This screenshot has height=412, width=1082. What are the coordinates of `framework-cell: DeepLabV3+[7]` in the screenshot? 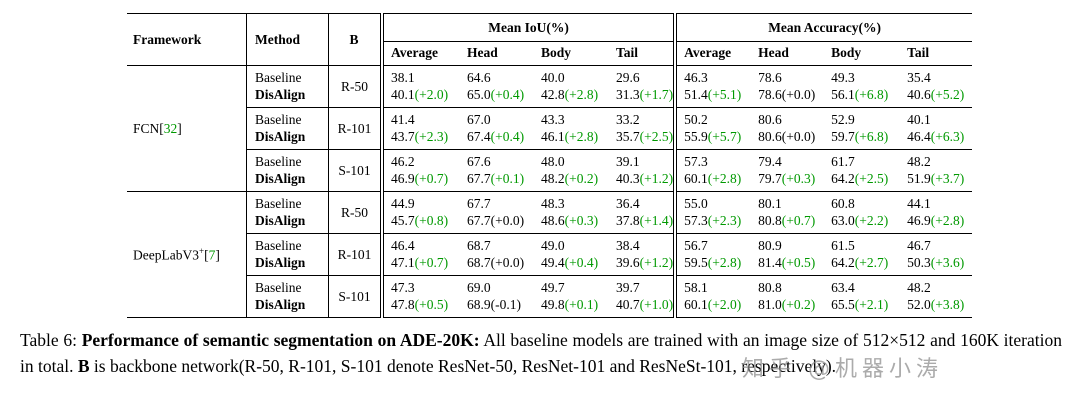 It's located at (187, 254).